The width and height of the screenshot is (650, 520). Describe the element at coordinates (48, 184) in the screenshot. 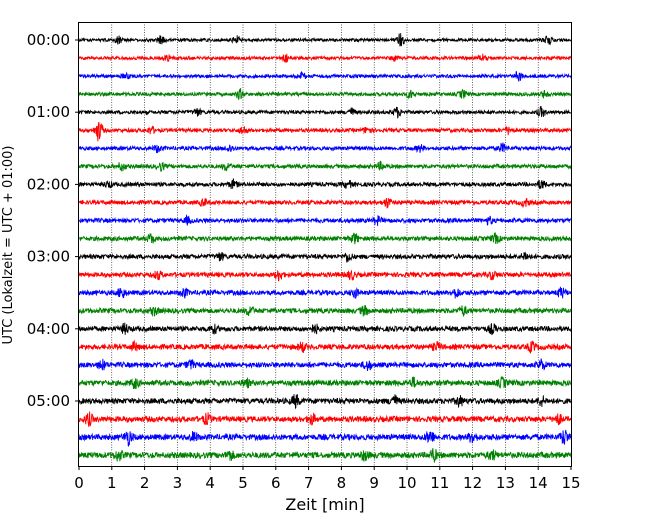

I see `y-tick-label: 02:00` at that location.